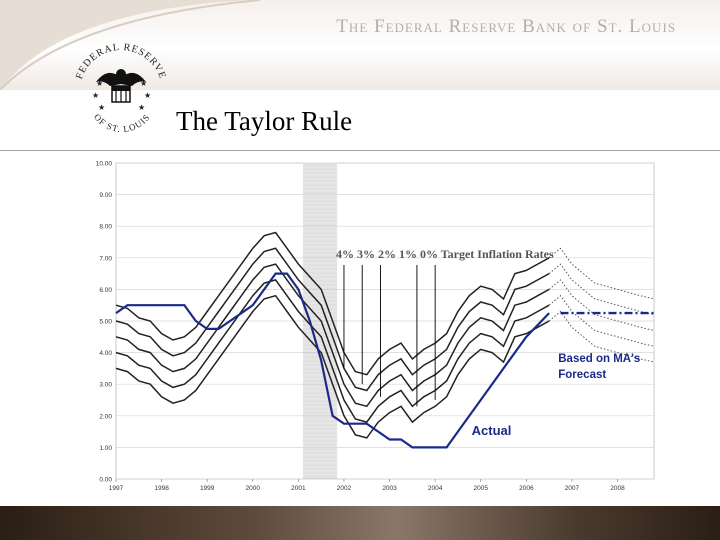  Describe the element at coordinates (617, 488) in the screenshot. I see `x-tick-label: 2008` at that location.